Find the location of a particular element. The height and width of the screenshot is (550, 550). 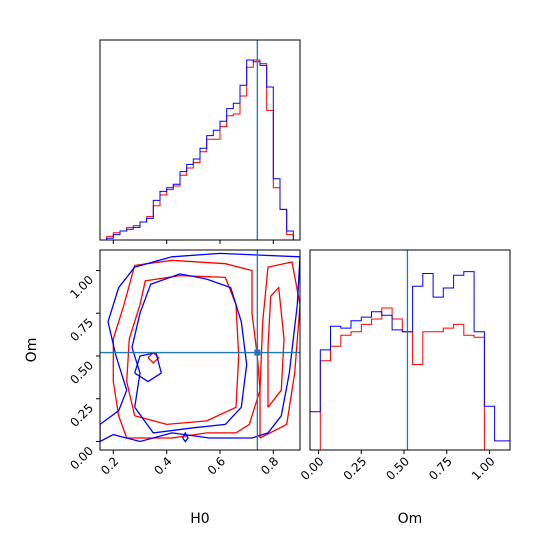

h0-histogram-frame is located at coordinates (200, 140).